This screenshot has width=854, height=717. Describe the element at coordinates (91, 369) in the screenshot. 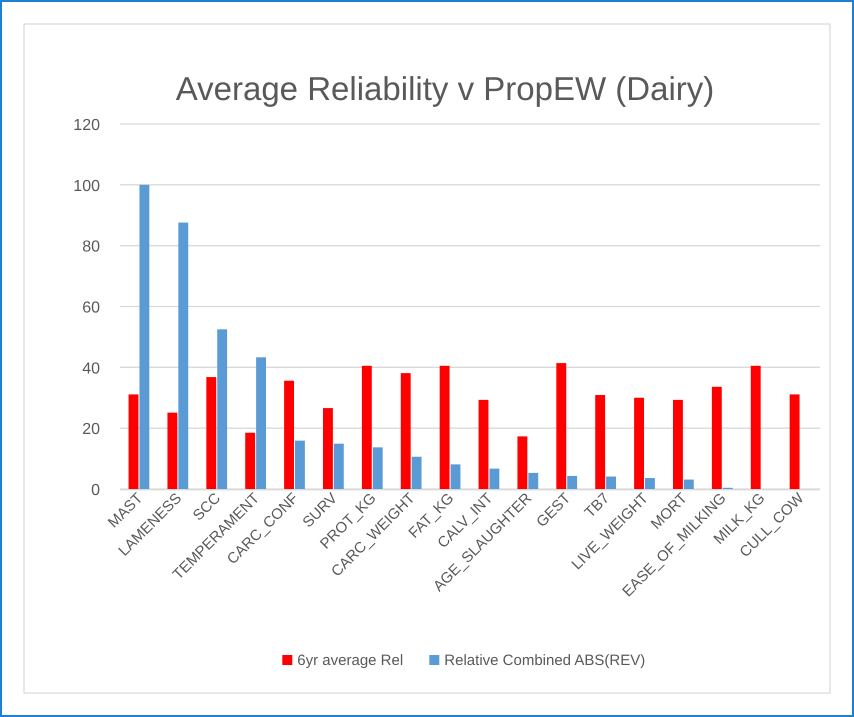

I see `y-tick-label: 40` at that location.